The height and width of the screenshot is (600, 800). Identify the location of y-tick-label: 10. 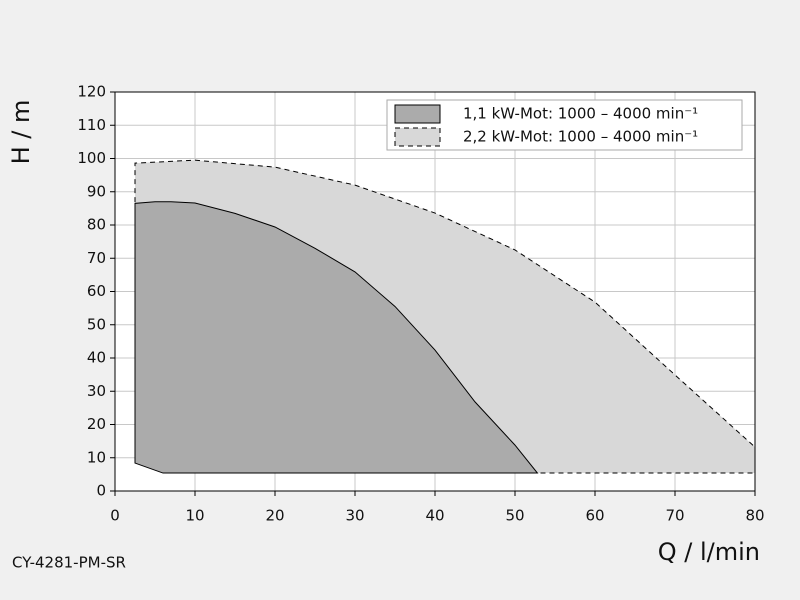
(96, 457).